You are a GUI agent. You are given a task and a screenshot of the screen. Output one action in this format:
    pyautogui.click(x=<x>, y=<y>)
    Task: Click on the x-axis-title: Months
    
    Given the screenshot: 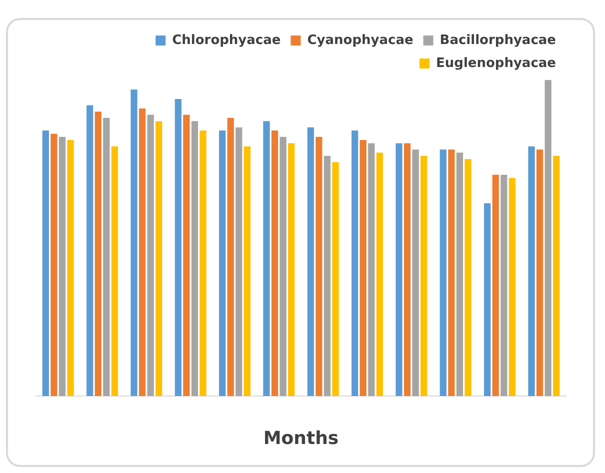 What is the action you would take?
    pyautogui.click(x=301, y=438)
    